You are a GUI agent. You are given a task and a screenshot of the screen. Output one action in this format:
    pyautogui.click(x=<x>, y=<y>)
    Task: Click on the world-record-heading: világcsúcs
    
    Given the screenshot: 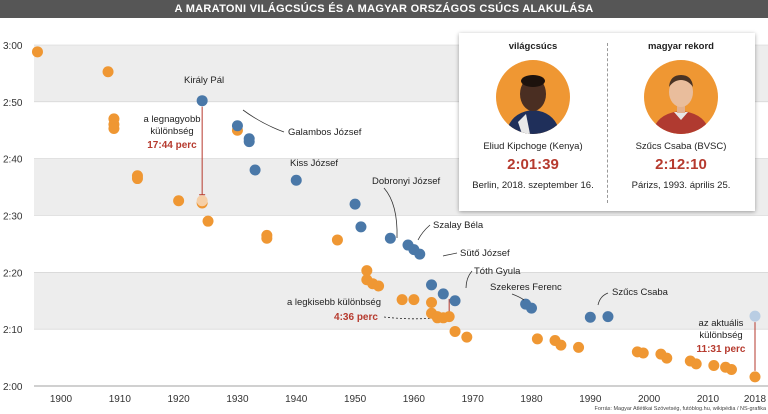 What is the action you would take?
    pyautogui.click(x=533, y=46)
    